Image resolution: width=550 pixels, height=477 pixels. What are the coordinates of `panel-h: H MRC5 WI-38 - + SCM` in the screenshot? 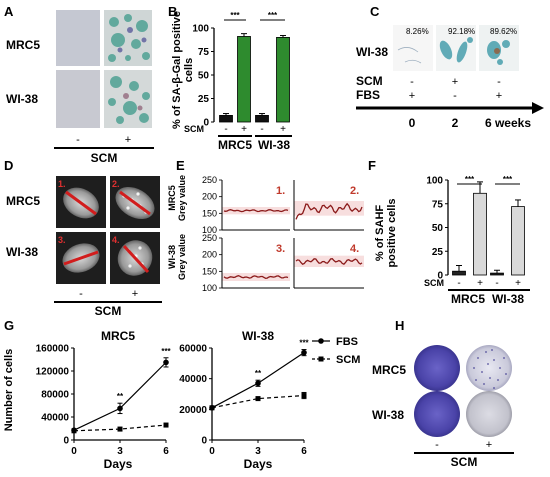 It's located at (443, 393).